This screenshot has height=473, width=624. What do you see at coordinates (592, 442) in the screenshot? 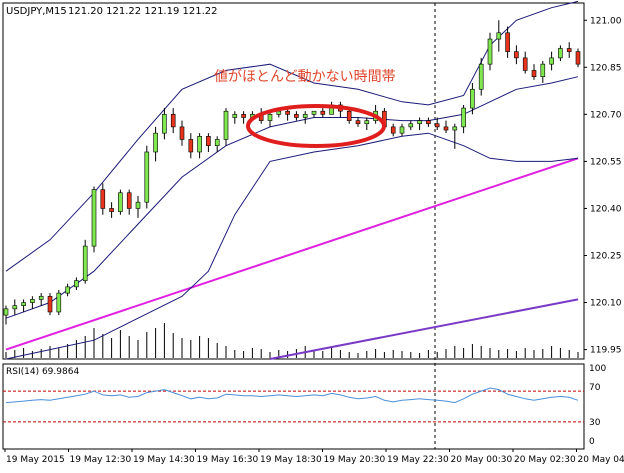
I see `rsi-level-0: 0` at bounding box center [592, 442].